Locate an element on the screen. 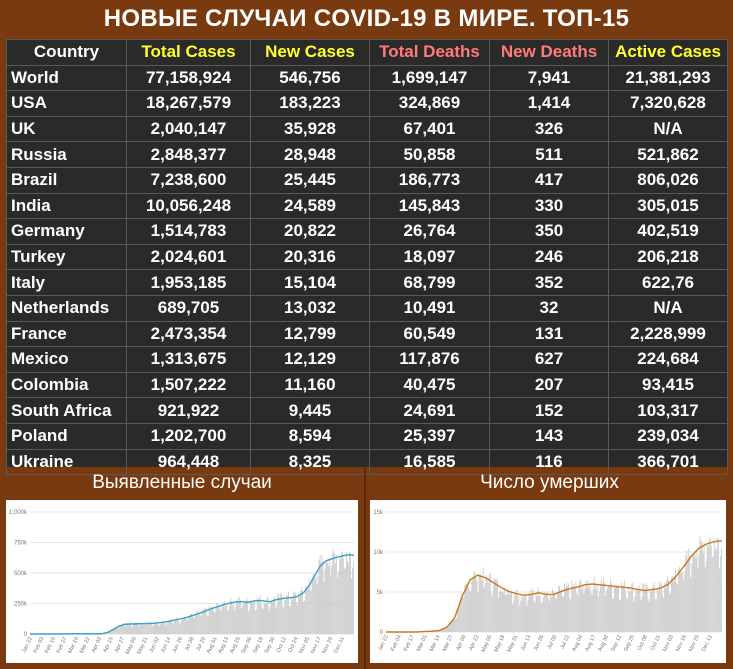 This screenshot has height=669, width=733. x-tick-label: Apr 27 is located at coordinates (120, 644).